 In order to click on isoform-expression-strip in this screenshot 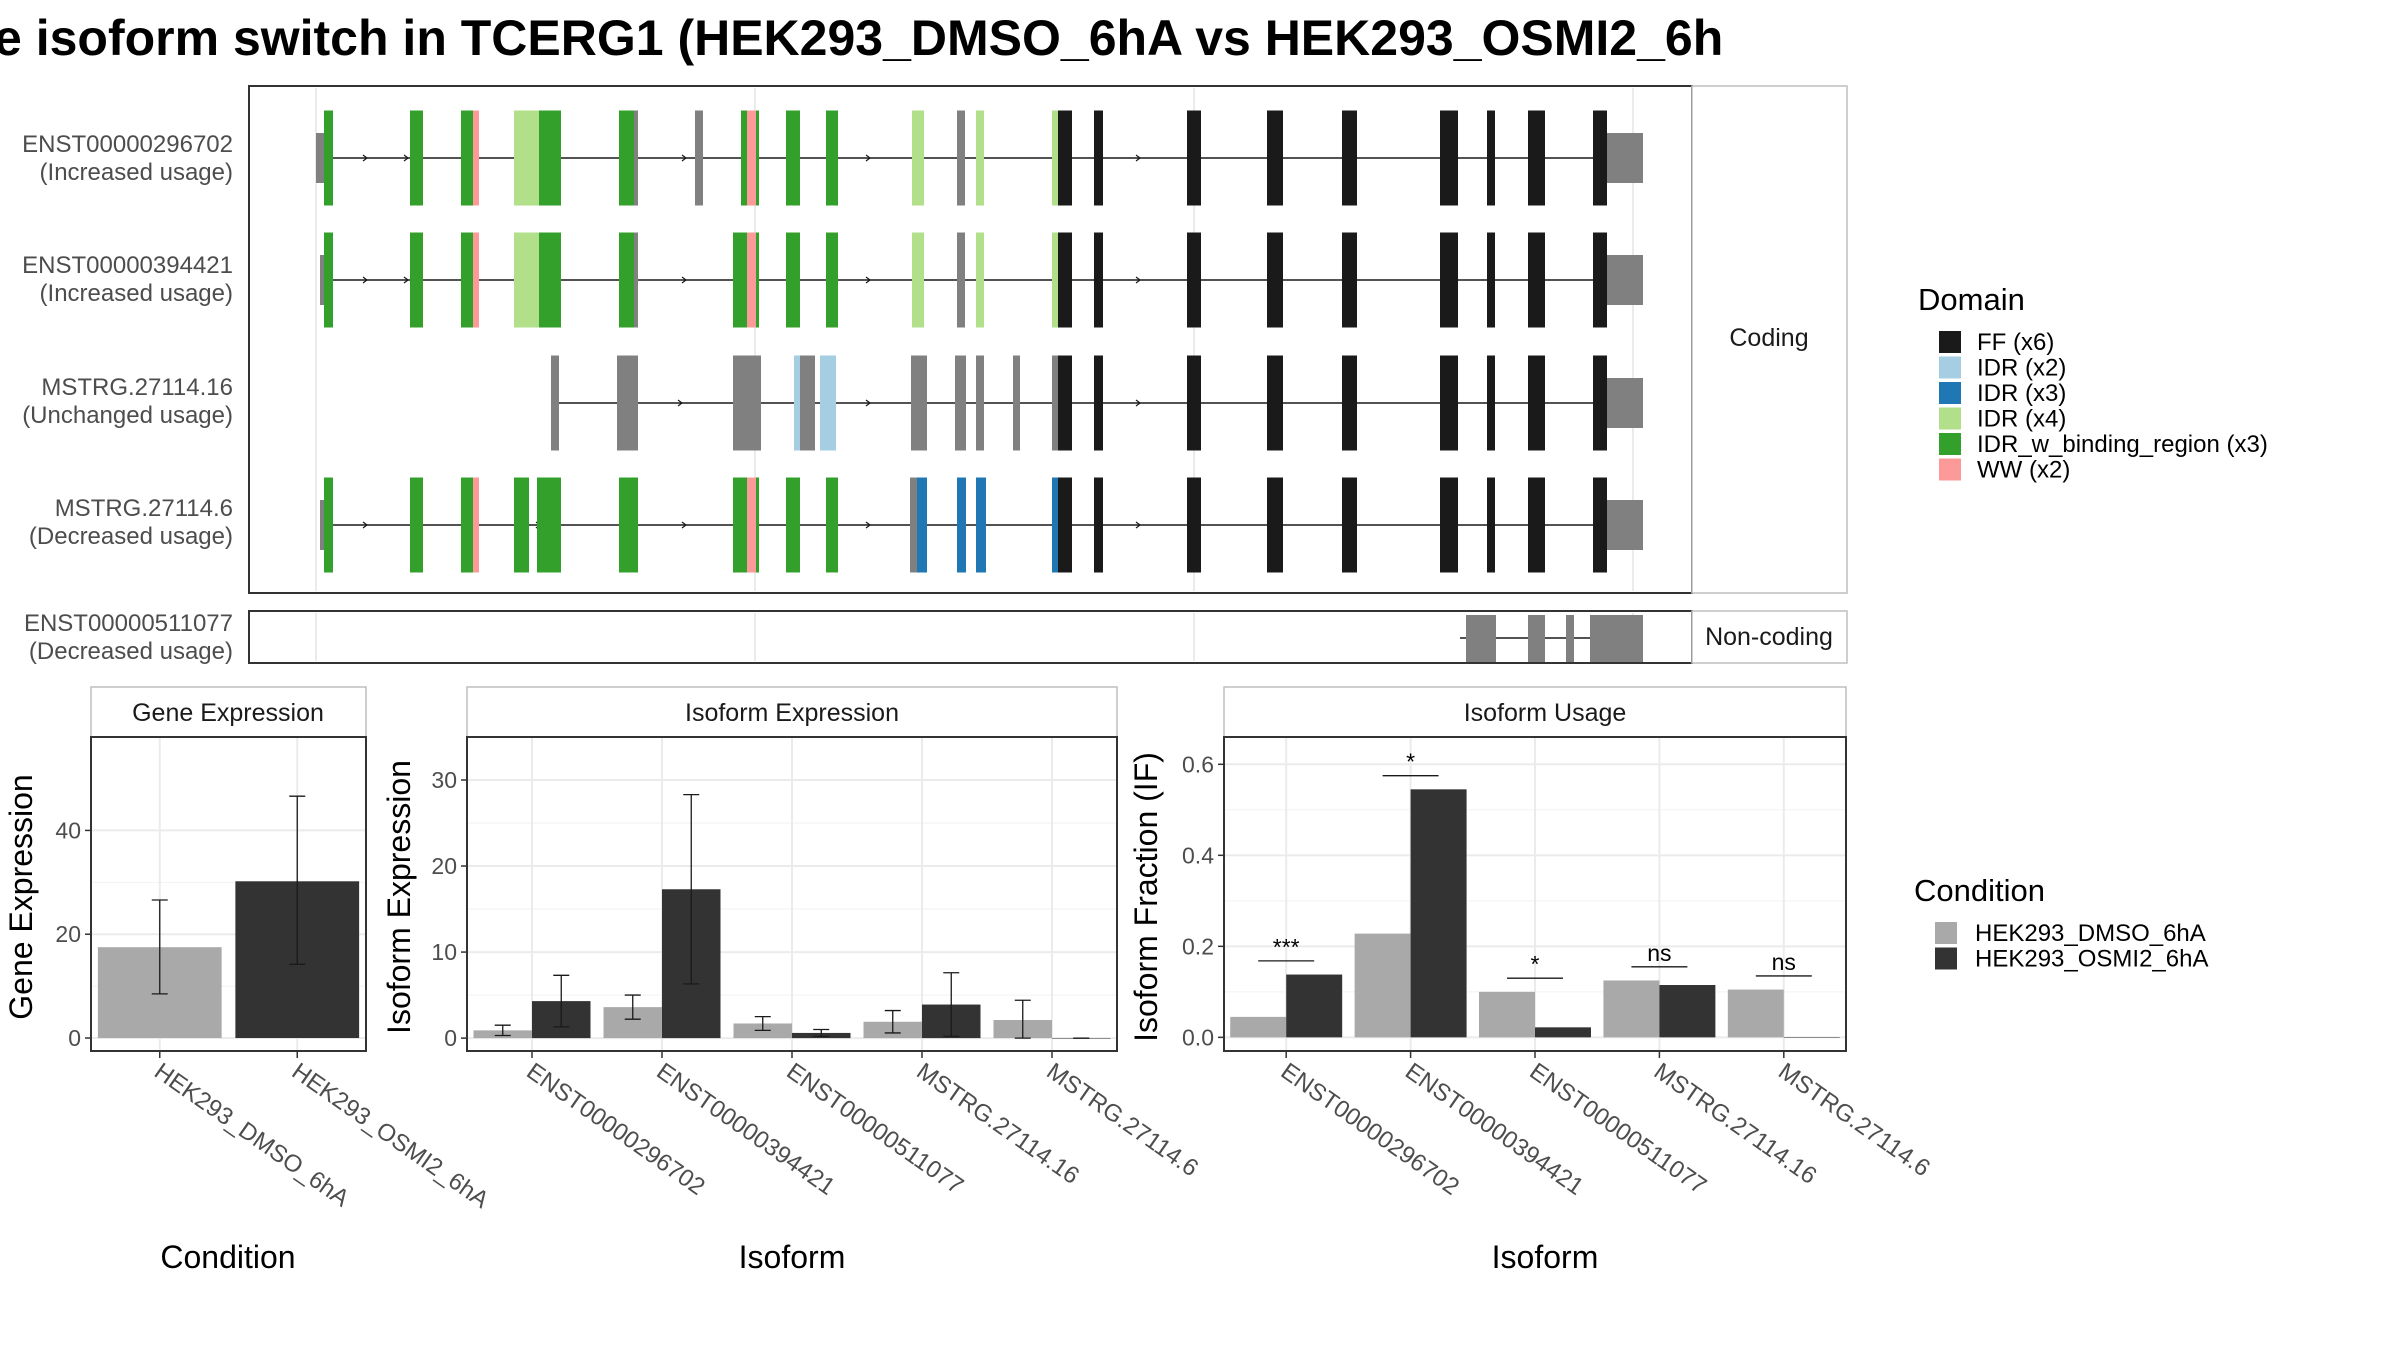, I will do `click(792, 712)`.